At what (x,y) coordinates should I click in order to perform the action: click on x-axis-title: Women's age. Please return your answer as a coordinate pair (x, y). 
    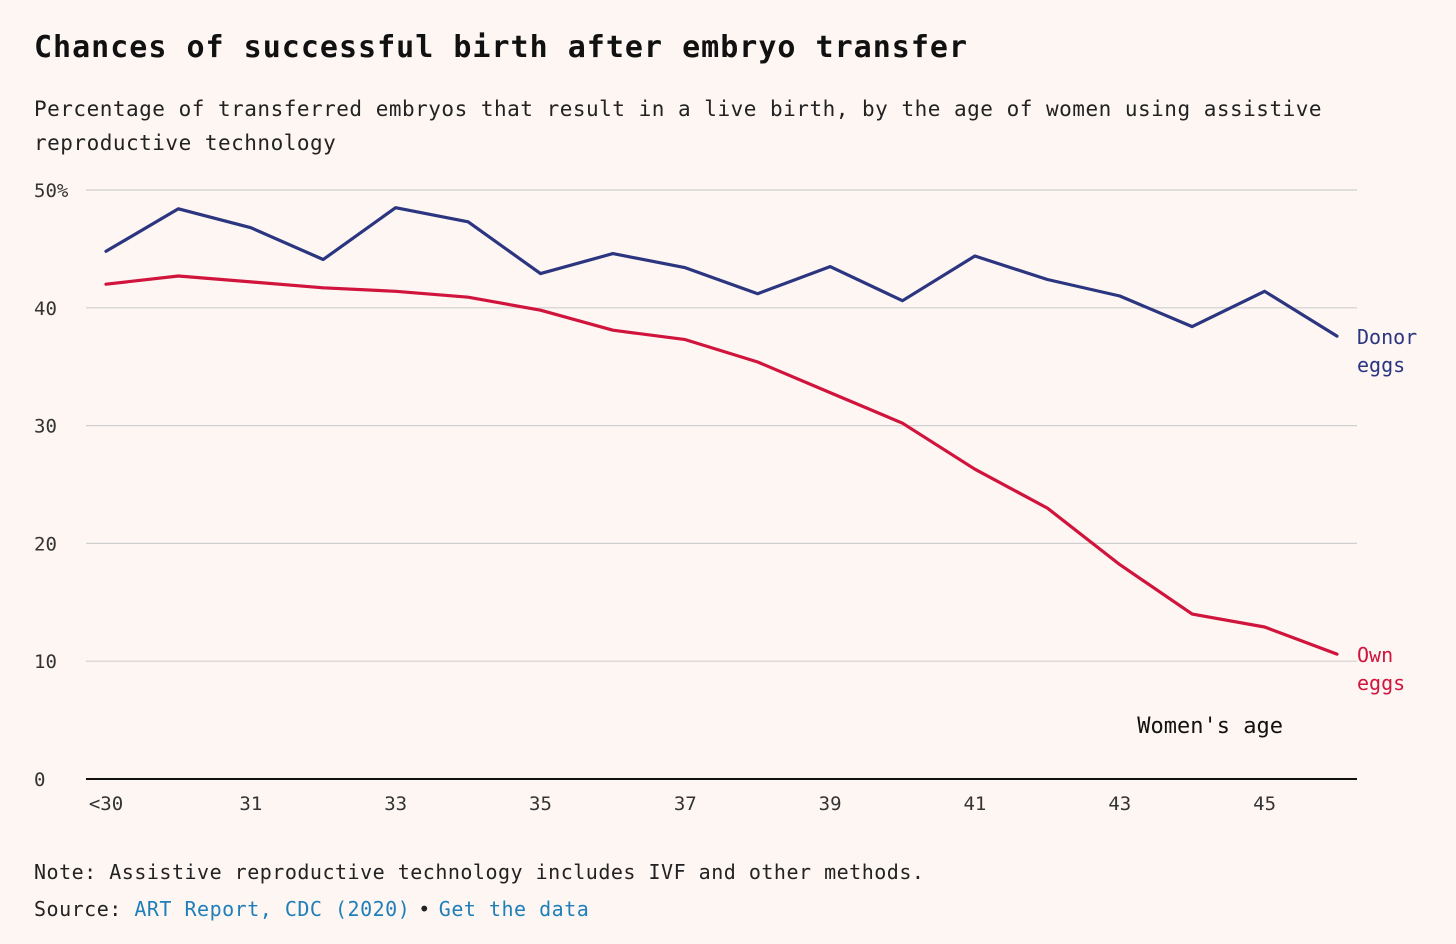
    Looking at the image, I should click on (1210, 726).